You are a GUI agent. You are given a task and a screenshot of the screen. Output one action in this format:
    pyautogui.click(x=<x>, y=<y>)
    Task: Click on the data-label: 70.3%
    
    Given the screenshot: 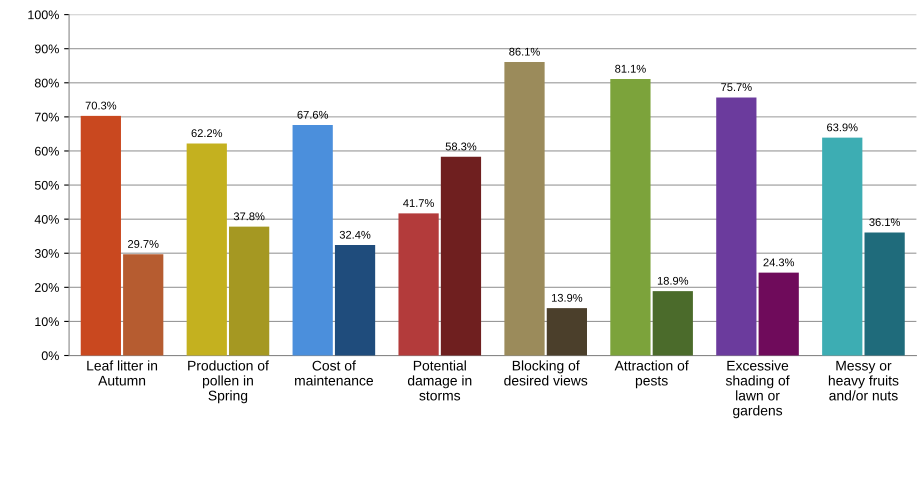 What is the action you would take?
    pyautogui.click(x=101, y=106)
    